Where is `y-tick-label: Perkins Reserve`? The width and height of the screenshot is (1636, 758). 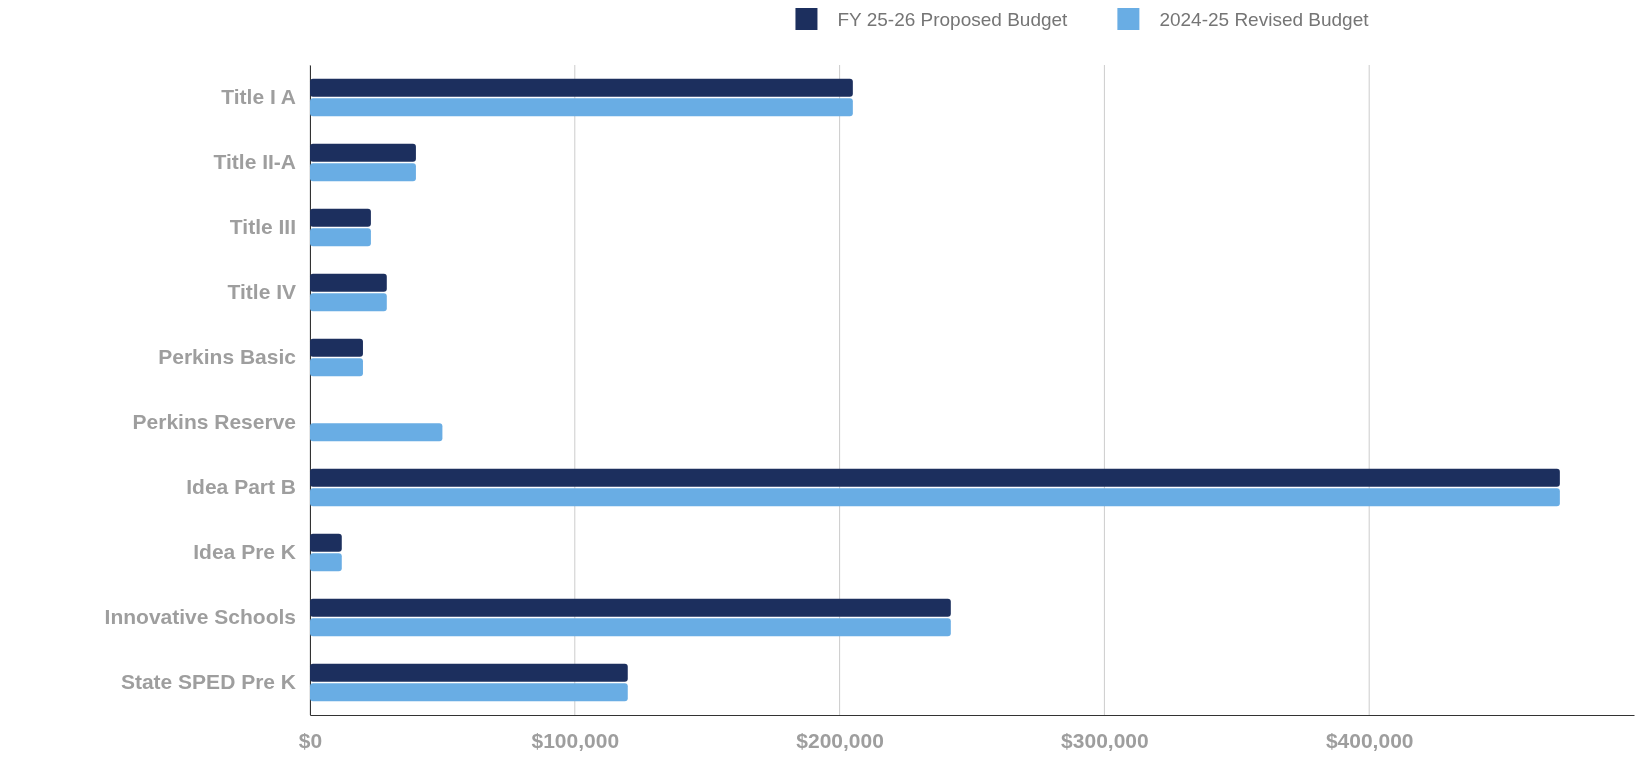
y-tick-label: Perkins Reserve is located at coordinates (214, 422).